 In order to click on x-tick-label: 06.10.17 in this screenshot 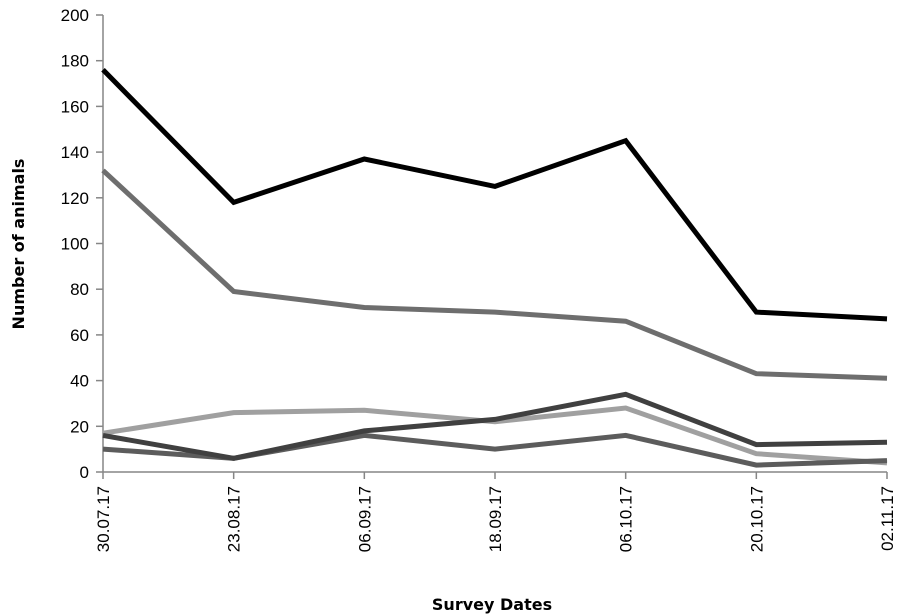, I will do `click(626, 519)`.